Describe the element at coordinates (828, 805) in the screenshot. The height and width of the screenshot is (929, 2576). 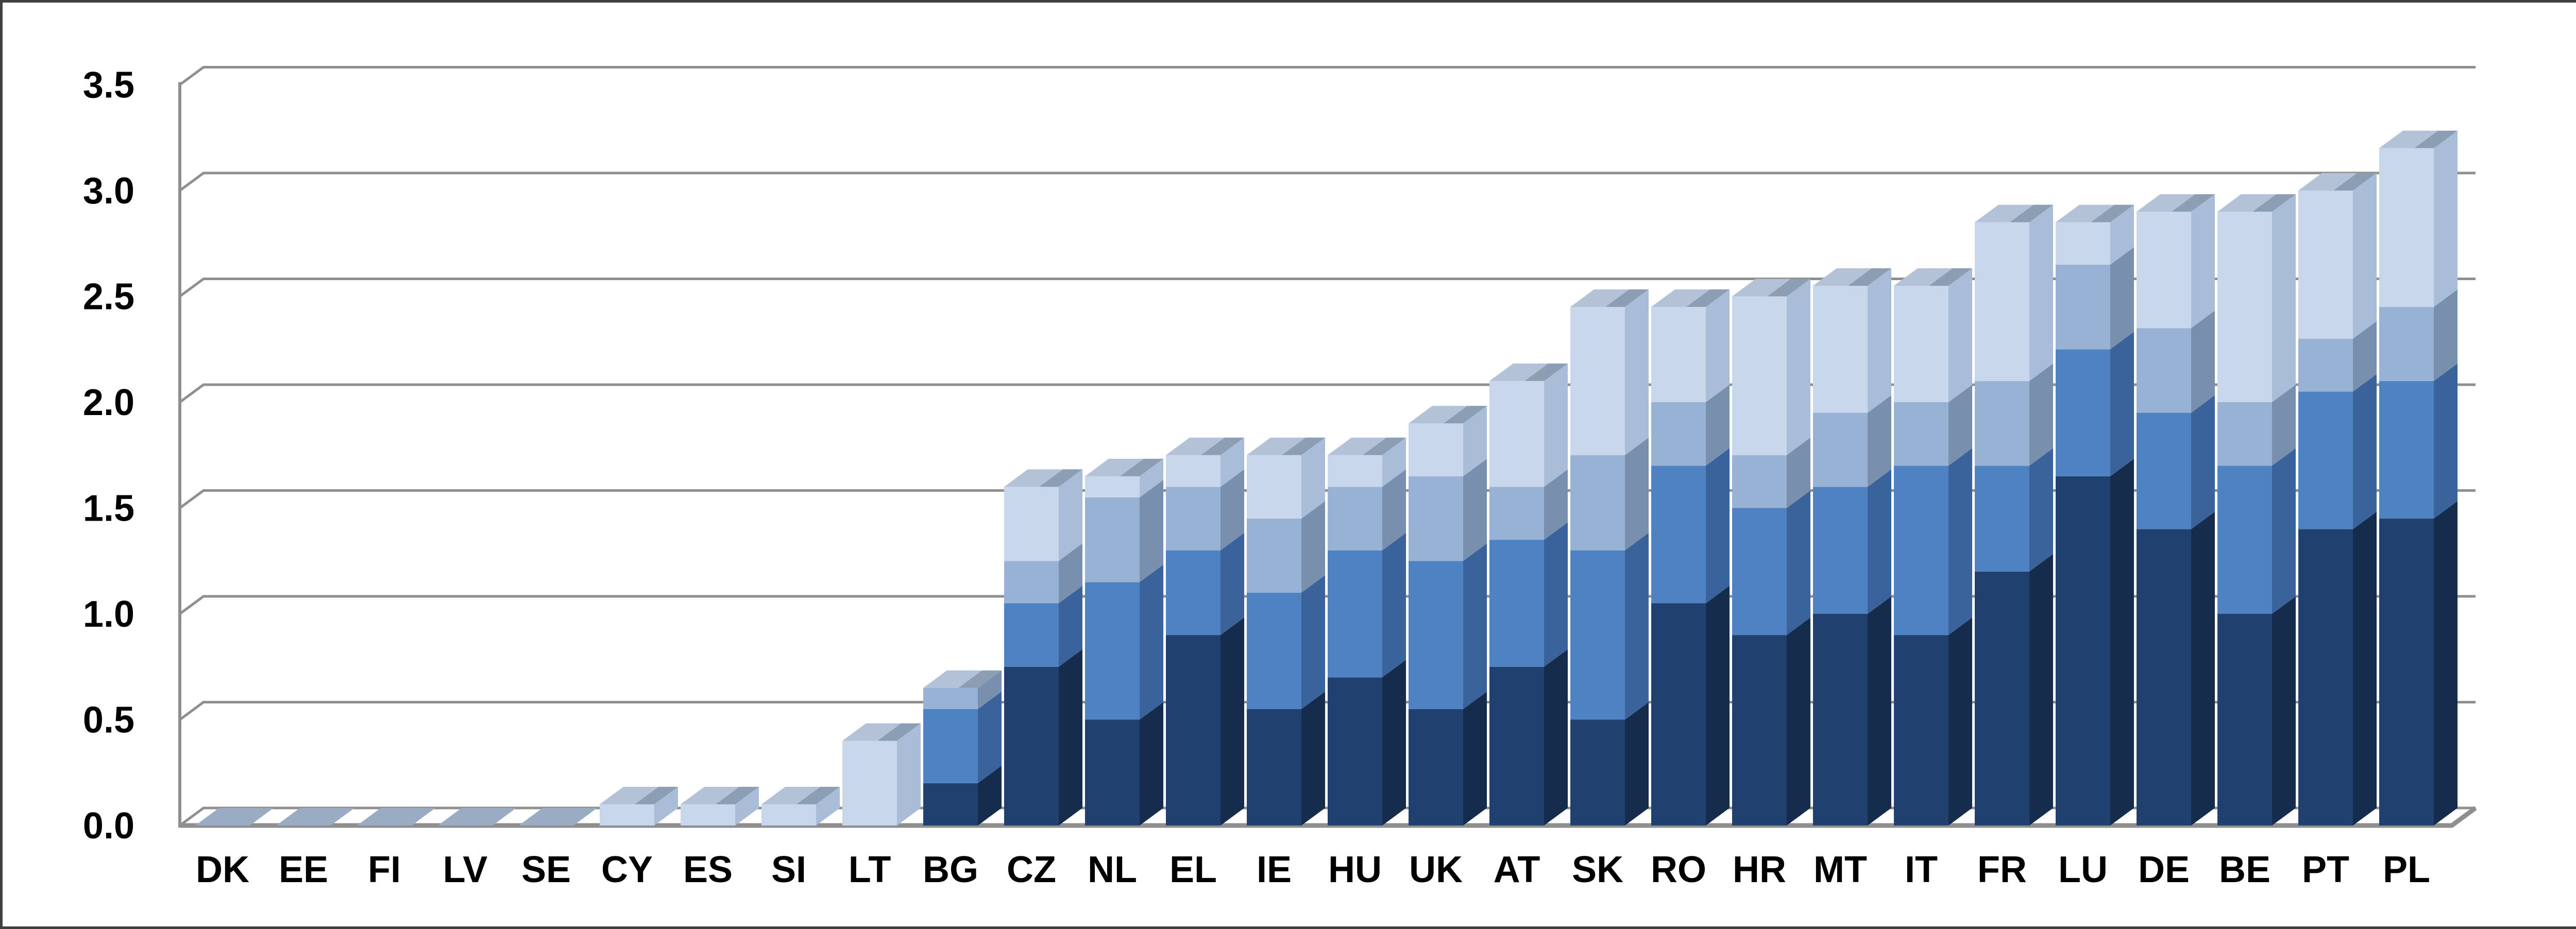
I see `bar-side-SI` at that location.